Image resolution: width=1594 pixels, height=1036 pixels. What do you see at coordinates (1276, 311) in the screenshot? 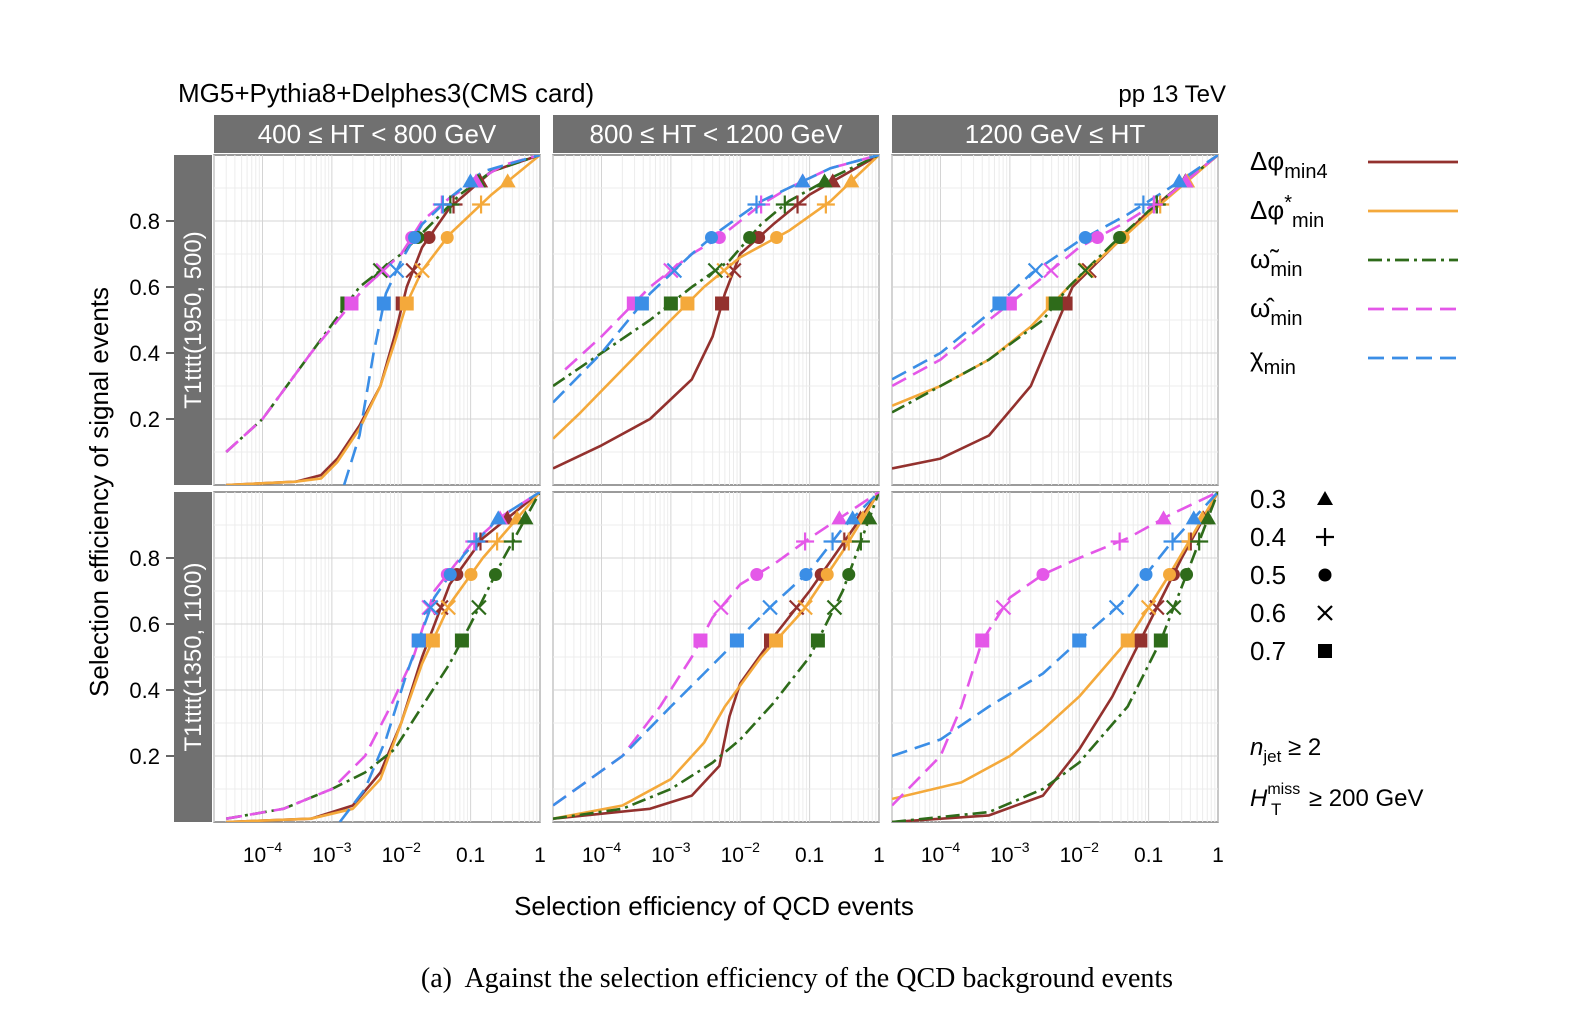
I see `legend-label-omegahat: ω̂min` at bounding box center [1276, 311].